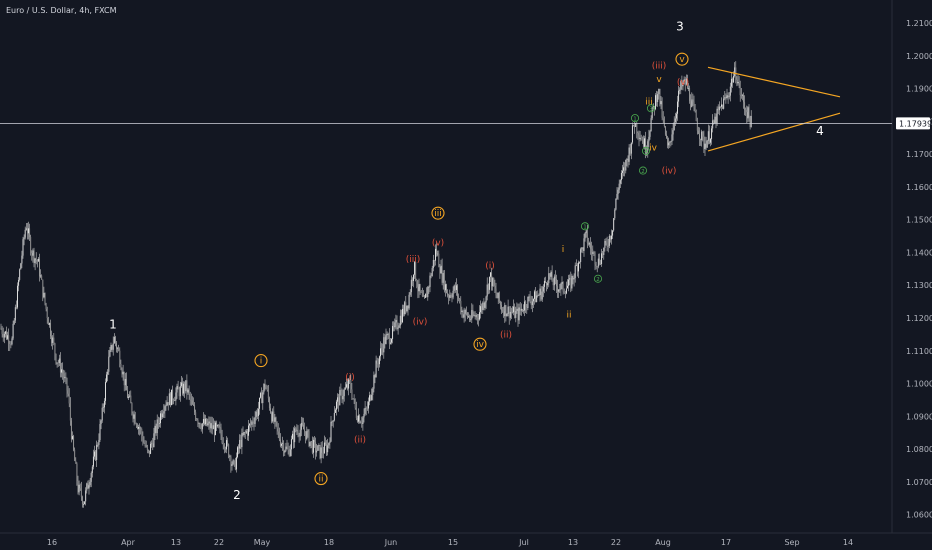 The image size is (932, 550). Describe the element at coordinates (506, 335) in the screenshot. I see `wave-label: (ii)` at that location.